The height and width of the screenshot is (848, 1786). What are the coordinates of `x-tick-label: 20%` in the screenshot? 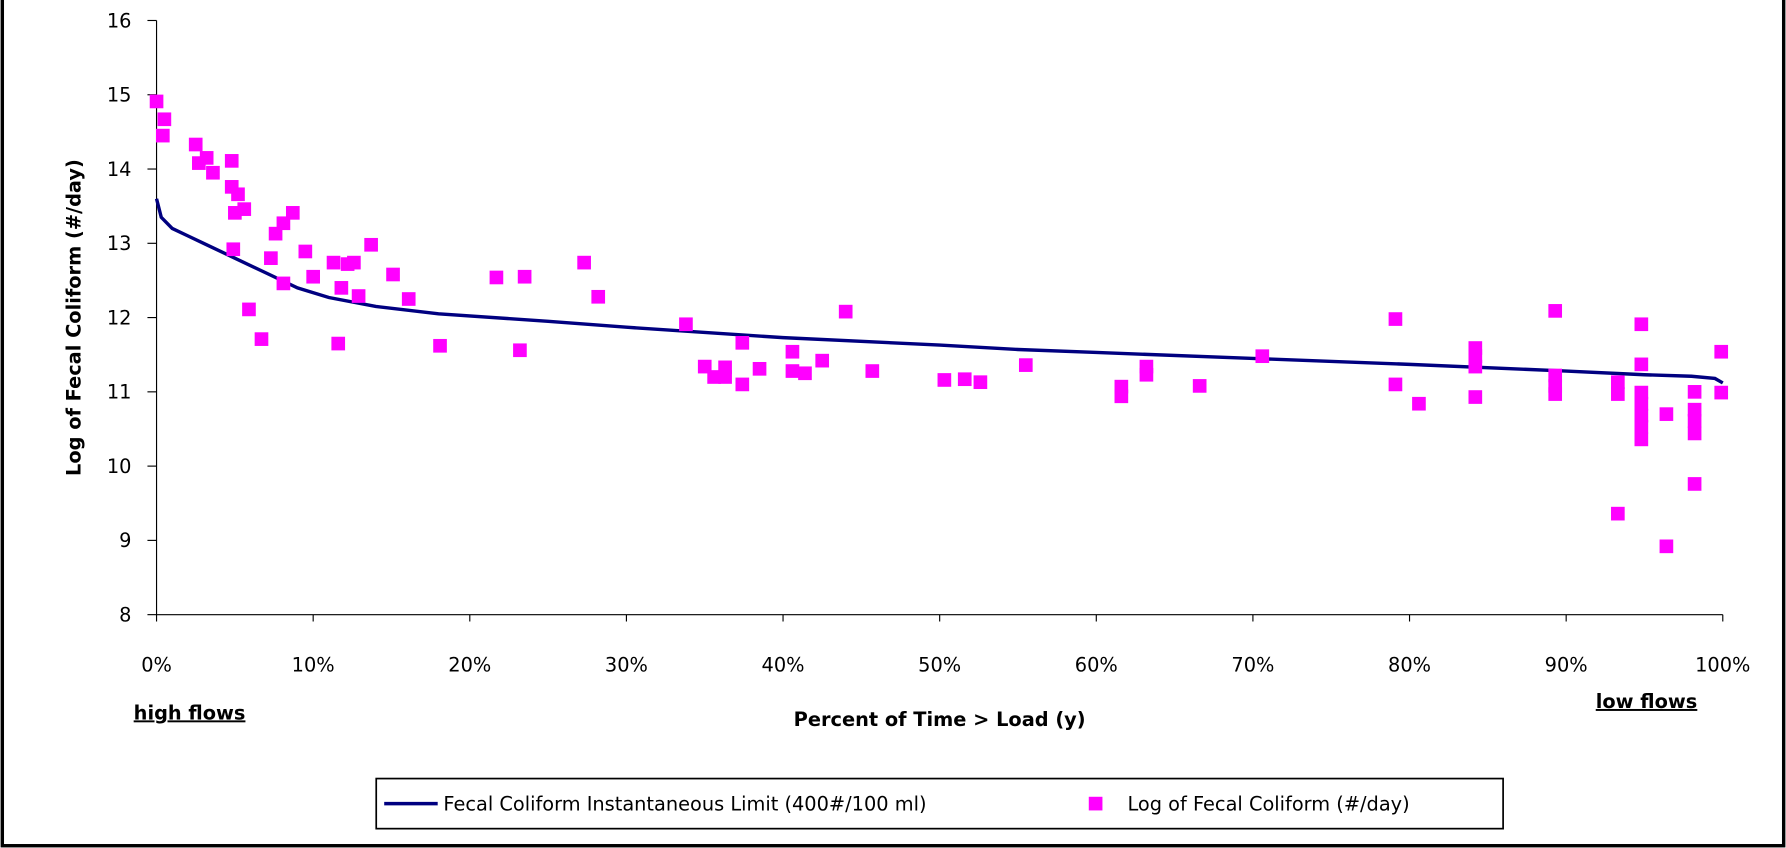 It's located at (469, 665).